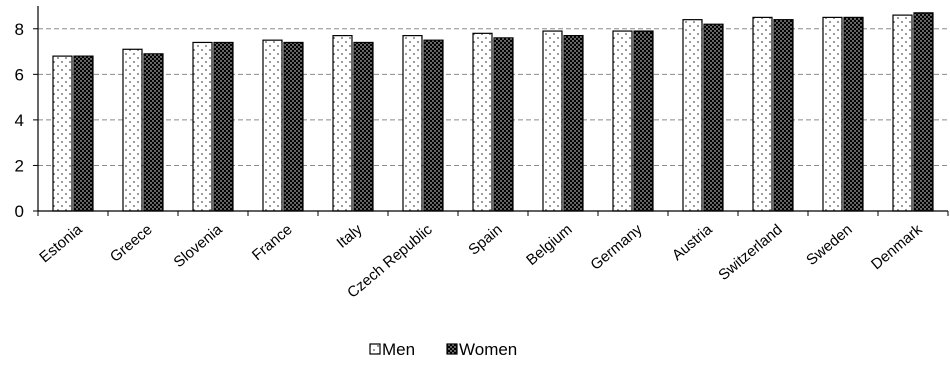 The image size is (950, 377). Describe the element at coordinates (853, 114) in the screenshot. I see `bar-women-sweden` at that location.